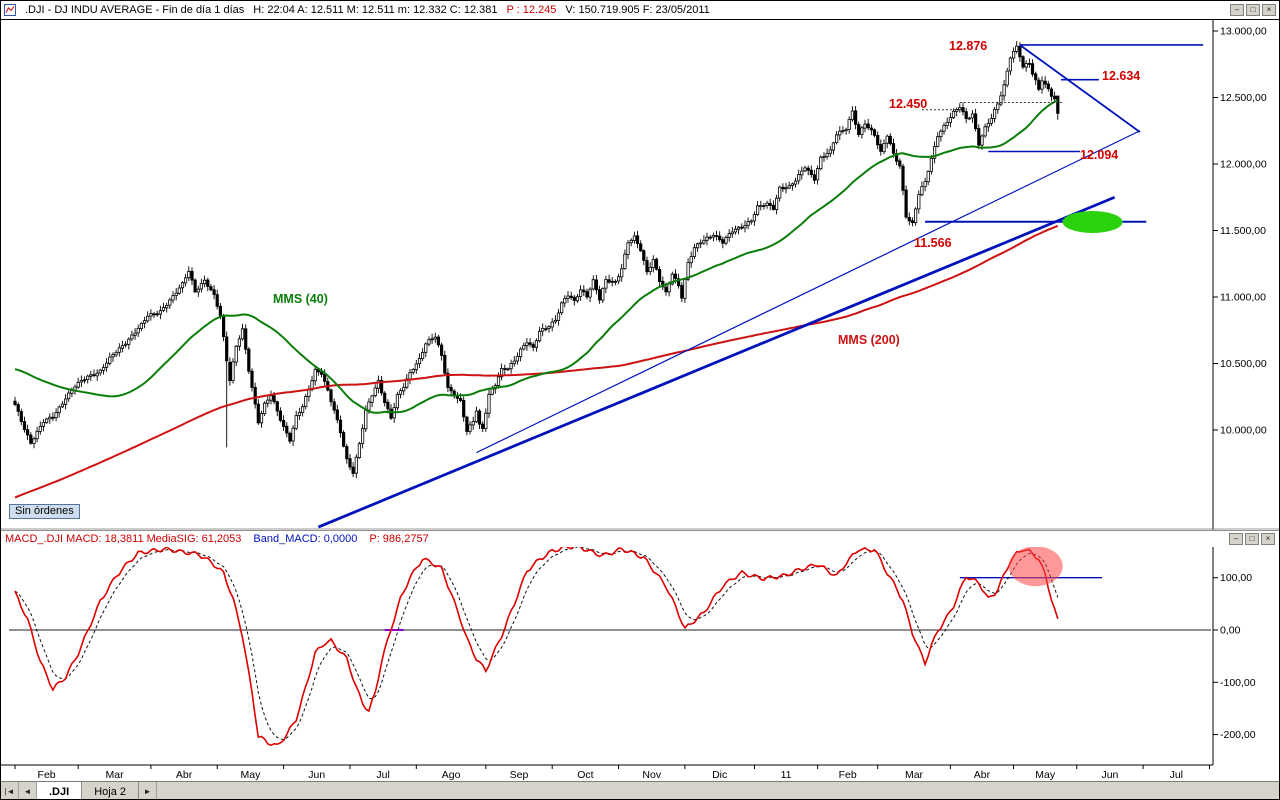 This screenshot has width=1280, height=800. Describe the element at coordinates (60, 790) in the screenshot. I see `sheet-tab-dji: .DJI` at that location.